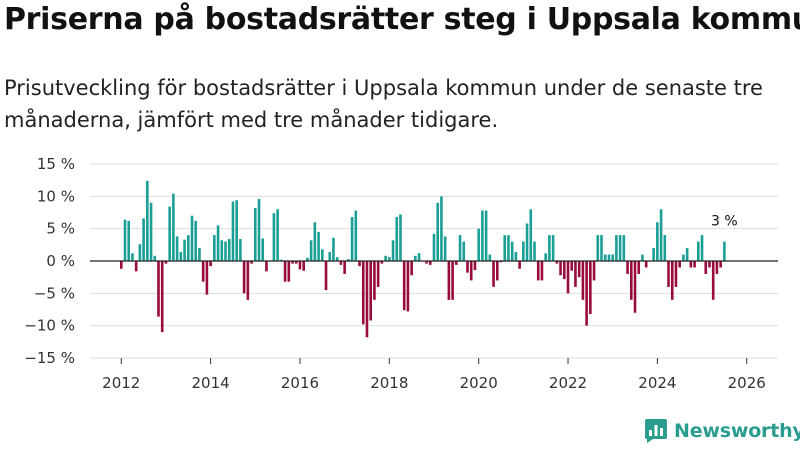 This screenshot has width=800, height=450. Describe the element at coordinates (479, 383) in the screenshot. I see `x-tick-label: 2020` at that location.